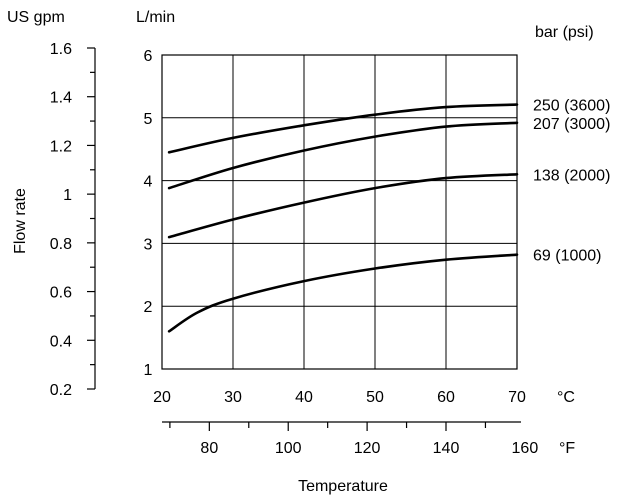  What do you see at coordinates (148, 119) in the screenshot?
I see `y-tick-label: 5` at bounding box center [148, 119].